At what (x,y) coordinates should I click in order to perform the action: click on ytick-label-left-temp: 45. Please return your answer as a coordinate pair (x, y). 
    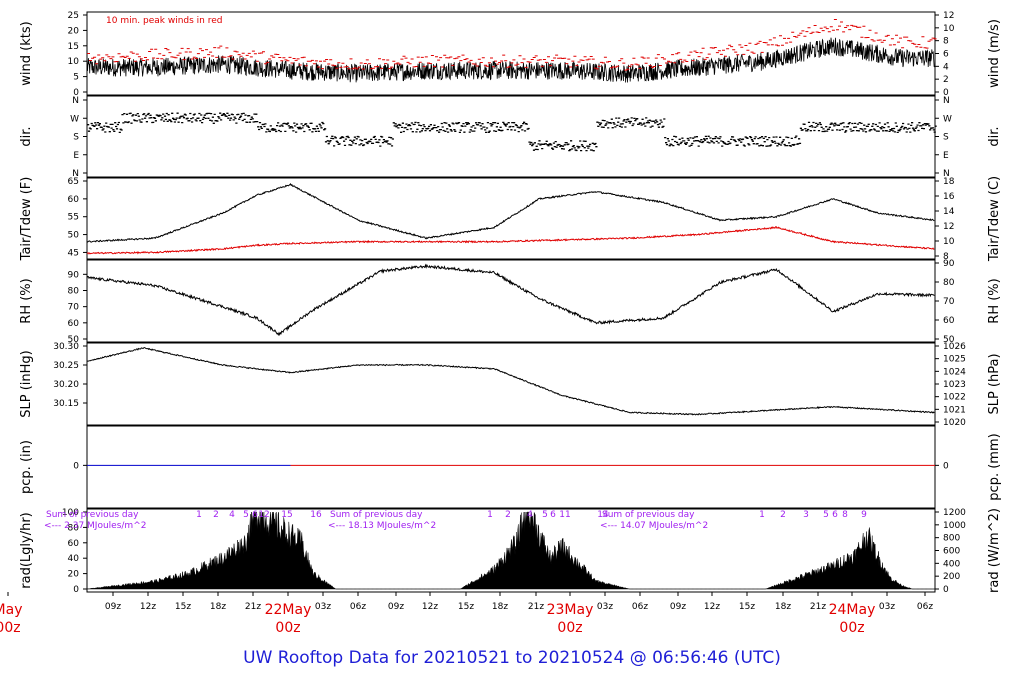
    Looking at the image, I should click on (73, 253).